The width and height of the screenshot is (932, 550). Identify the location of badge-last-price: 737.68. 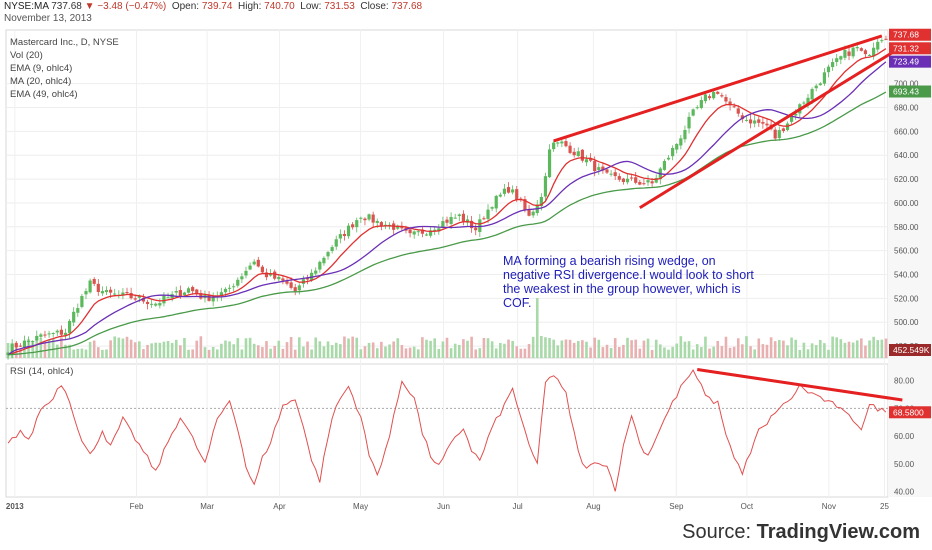
(910, 34).